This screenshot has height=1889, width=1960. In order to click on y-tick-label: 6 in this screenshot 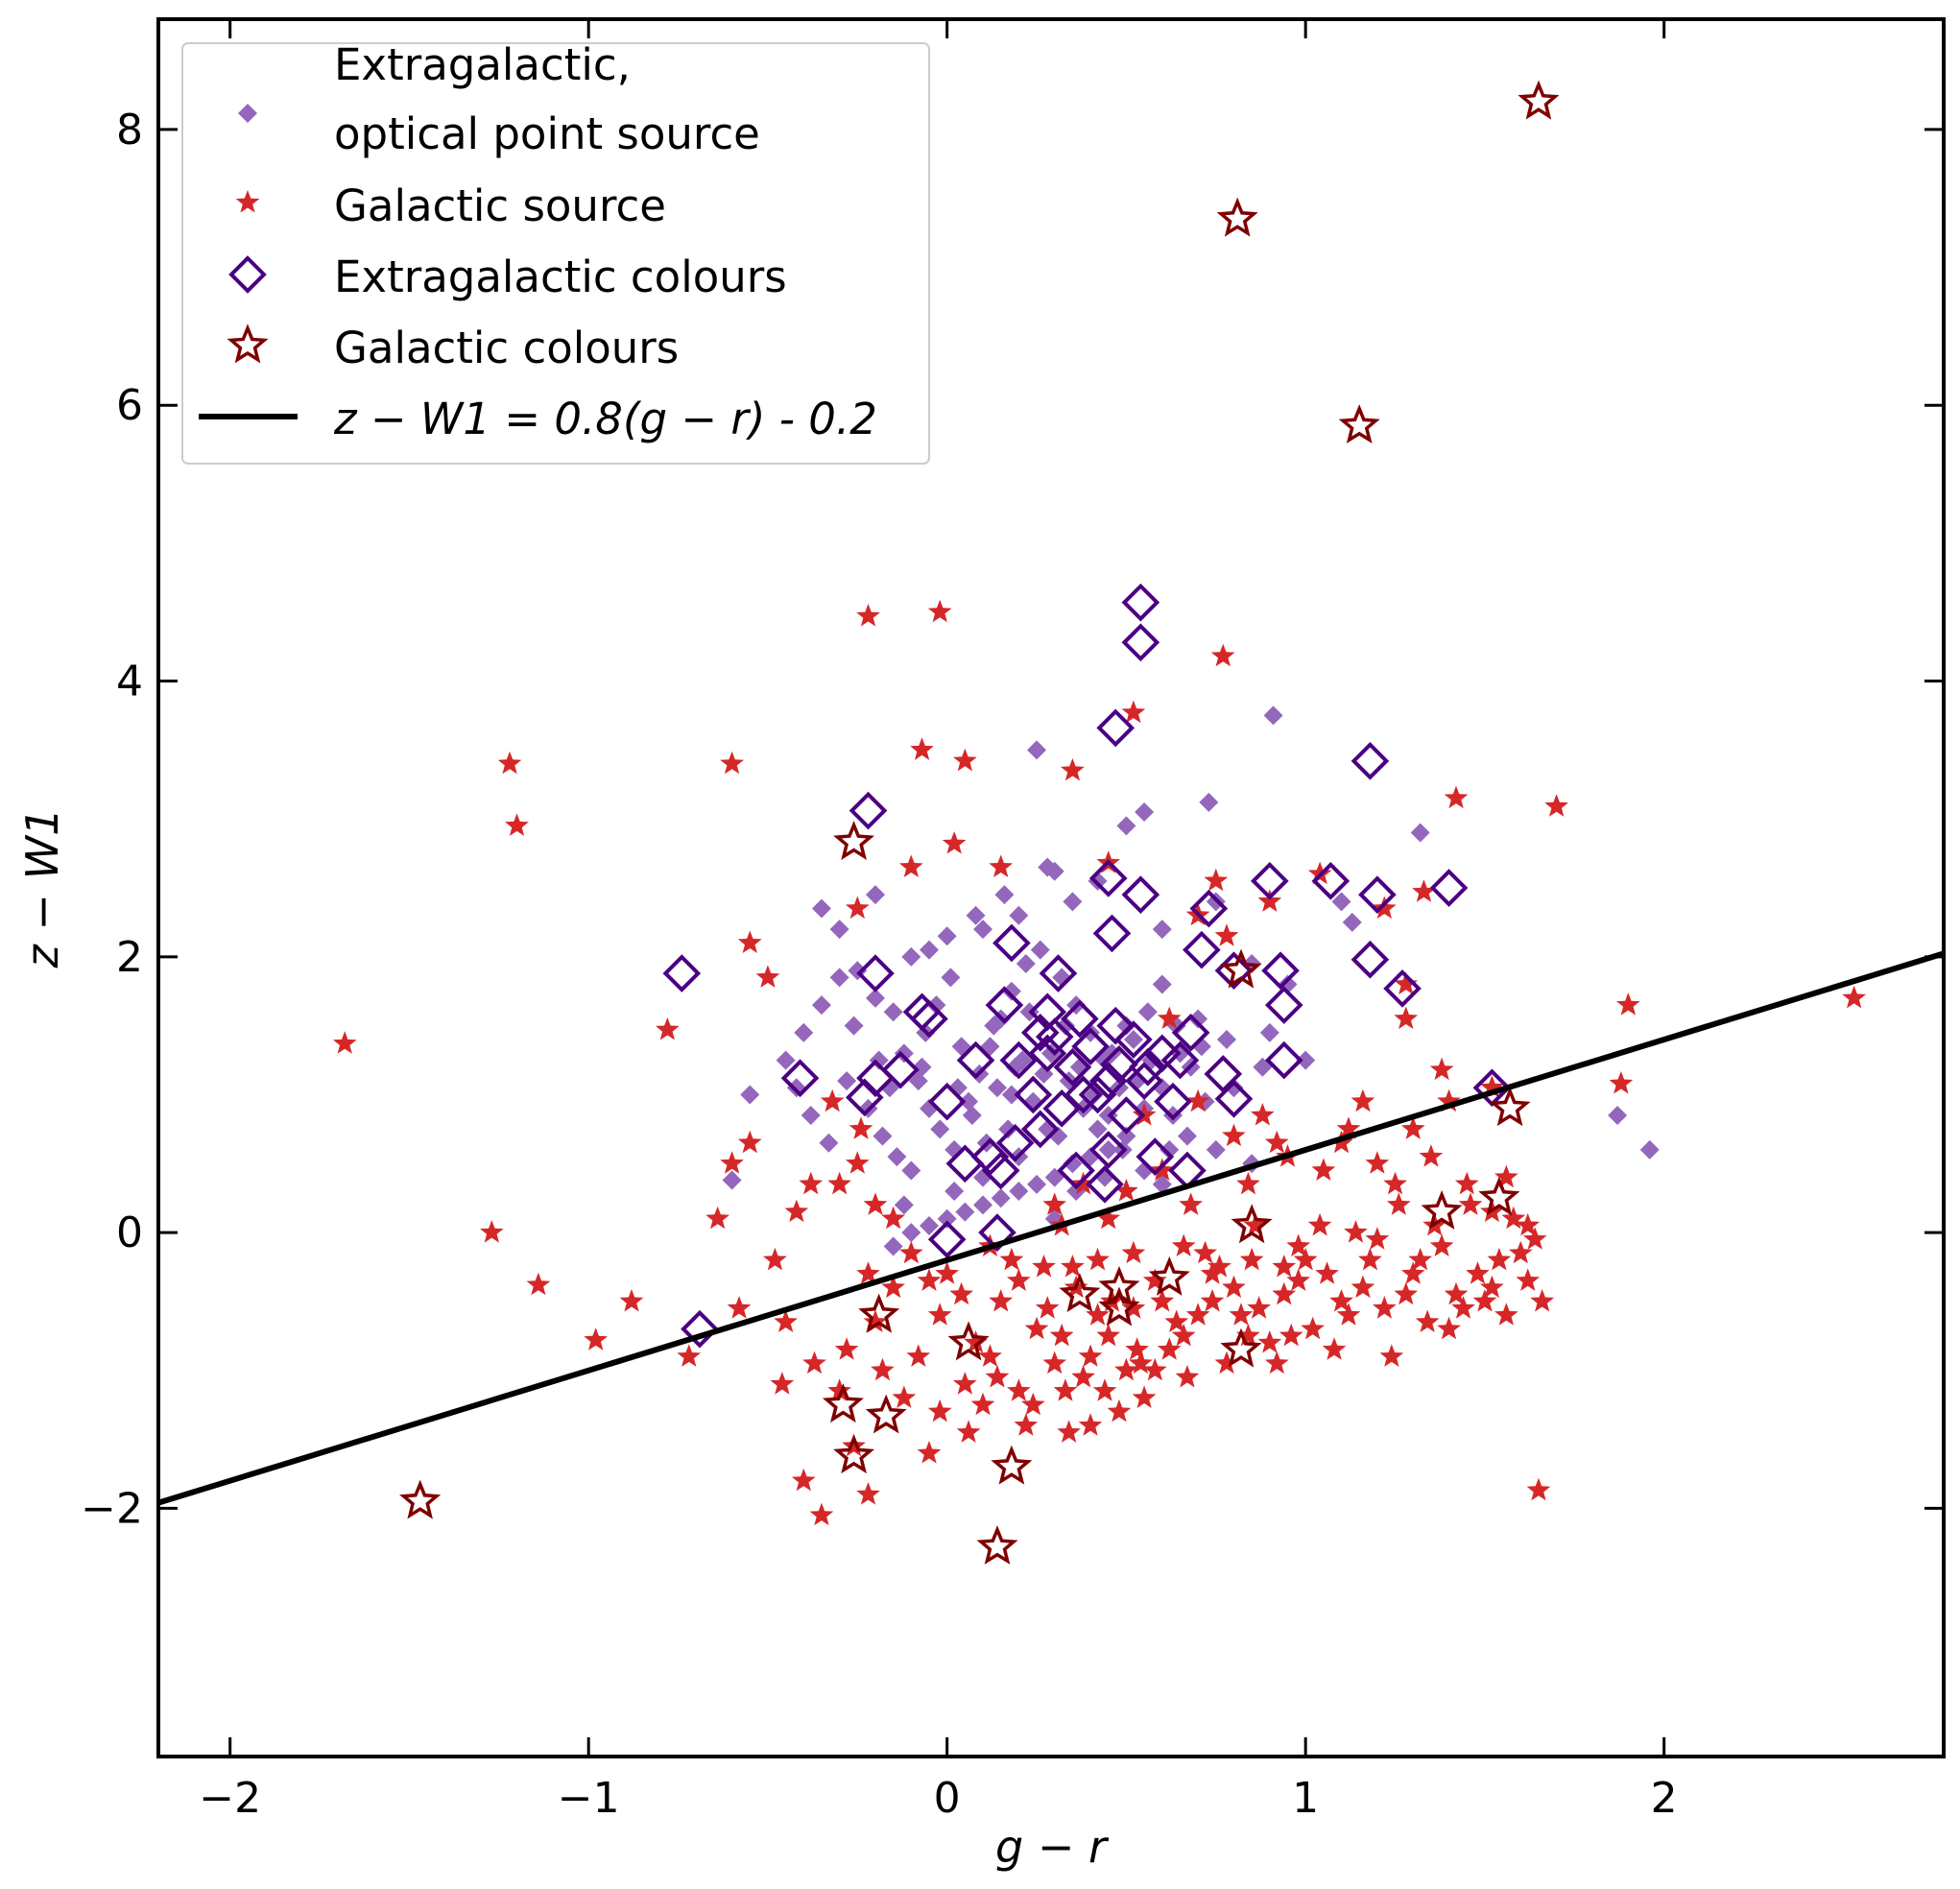, I will do `click(129, 405)`.